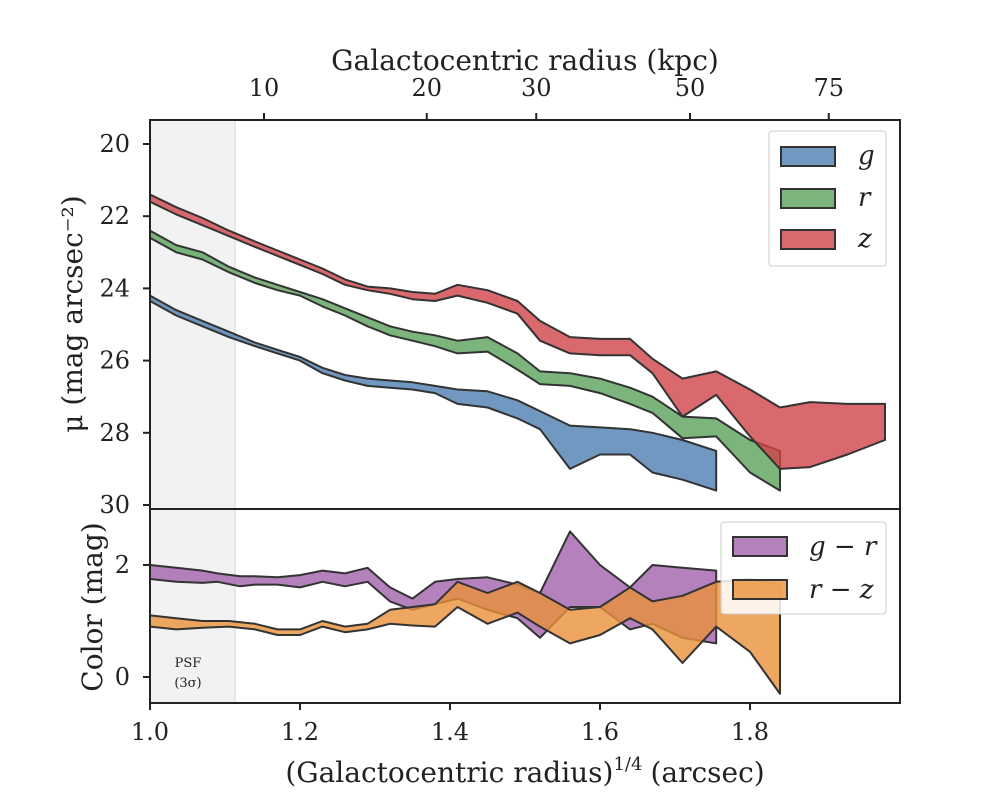 The width and height of the screenshot is (1000, 800). What do you see at coordinates (434, 587) in the screenshot?
I see `band-gr` at bounding box center [434, 587].